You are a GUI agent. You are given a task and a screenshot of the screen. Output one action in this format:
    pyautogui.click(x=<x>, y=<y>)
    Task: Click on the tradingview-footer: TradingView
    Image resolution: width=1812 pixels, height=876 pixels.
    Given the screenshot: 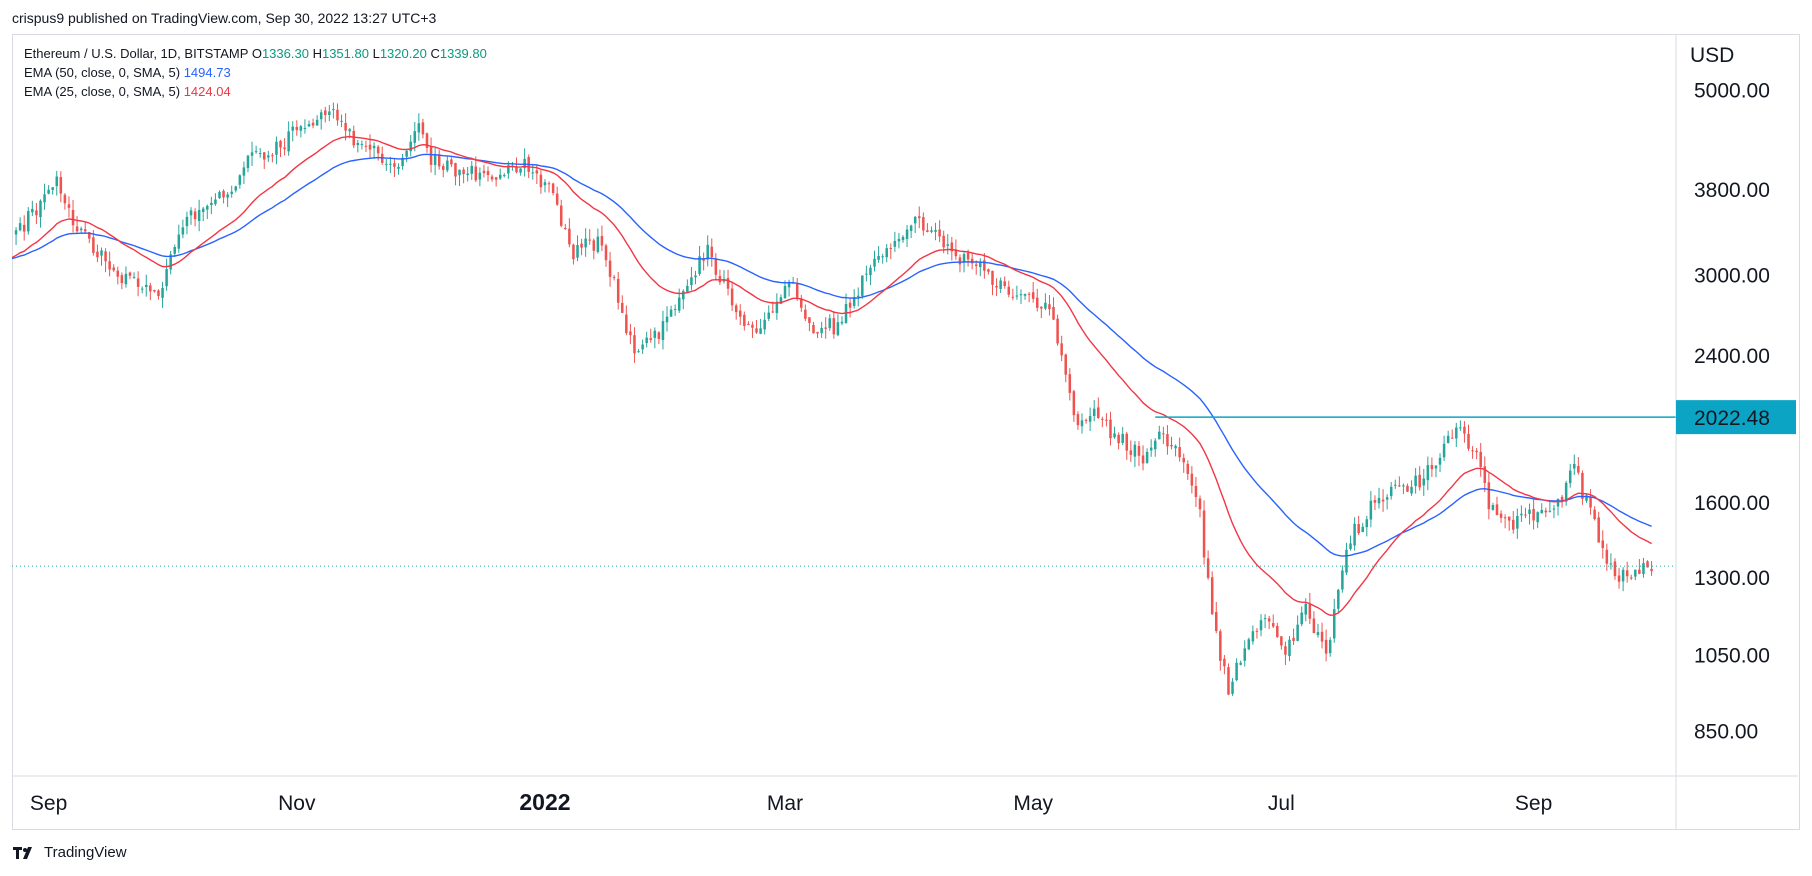 What is the action you would take?
    pyautogui.click(x=69, y=852)
    